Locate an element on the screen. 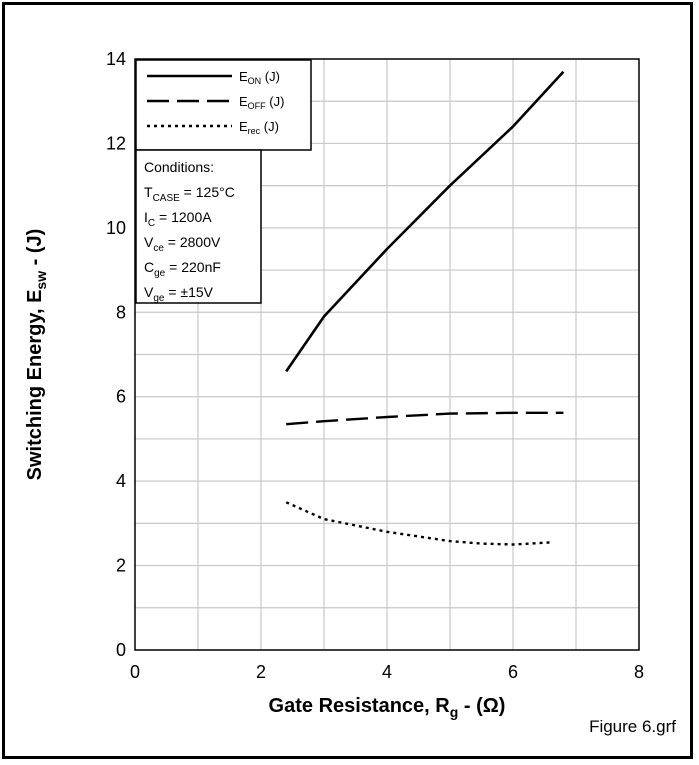  y-tick-label: 4 is located at coordinates (121, 481).